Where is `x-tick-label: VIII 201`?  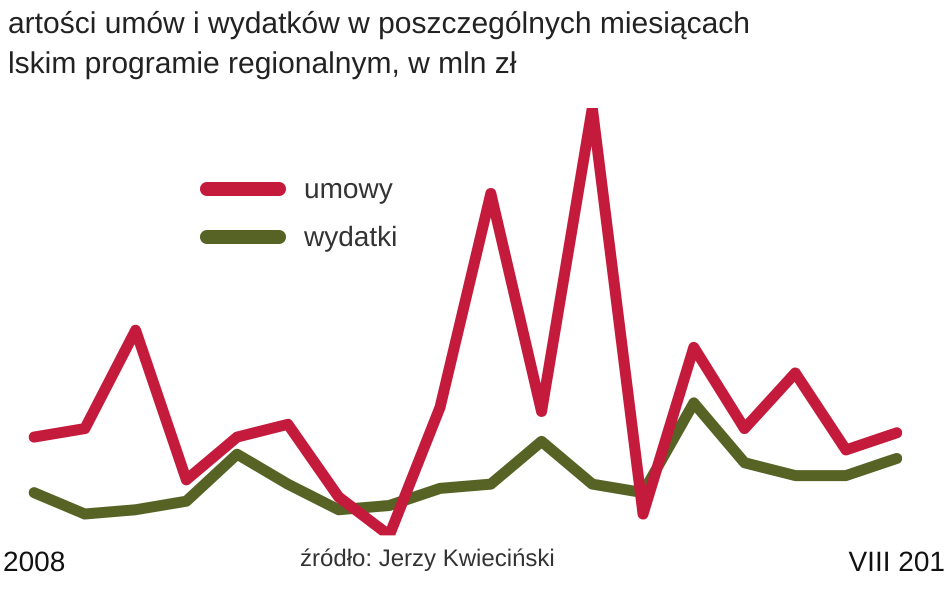 x-tick-label: VIII 201 is located at coordinates (897, 561).